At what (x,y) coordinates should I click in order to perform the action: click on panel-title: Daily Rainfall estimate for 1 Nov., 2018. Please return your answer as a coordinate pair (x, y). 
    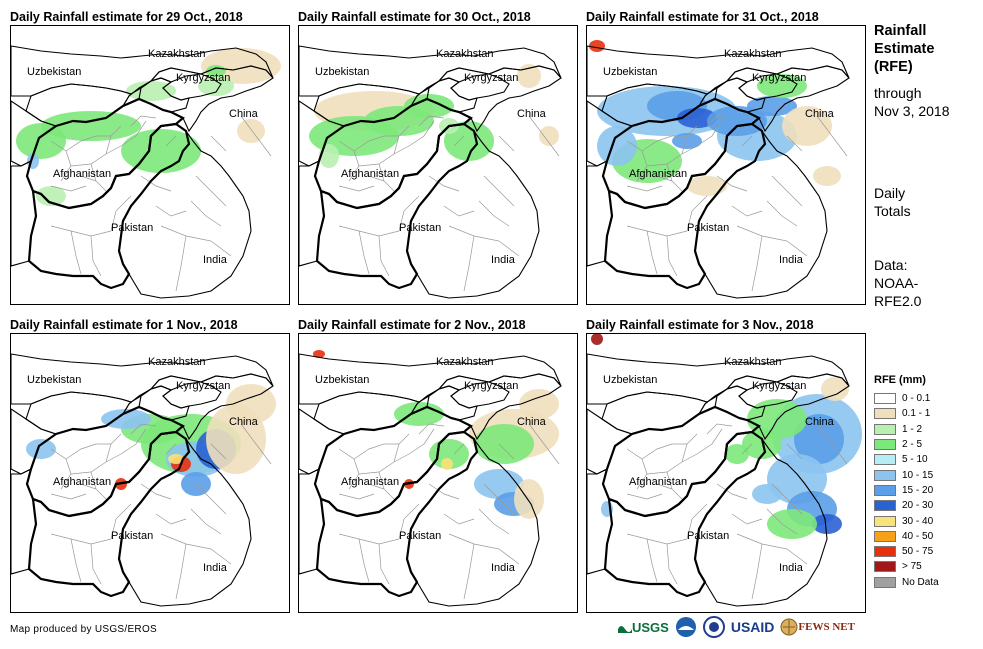
    Looking at the image, I should click on (124, 325).